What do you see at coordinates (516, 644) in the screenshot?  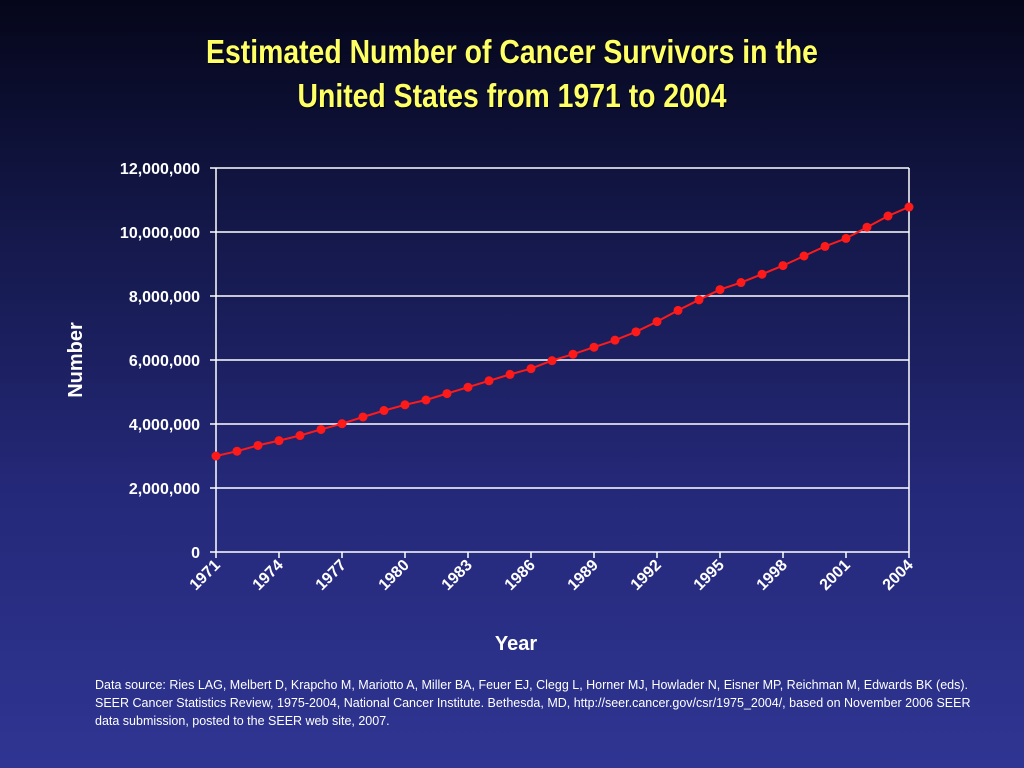 I see `x-axis-label: Year` at bounding box center [516, 644].